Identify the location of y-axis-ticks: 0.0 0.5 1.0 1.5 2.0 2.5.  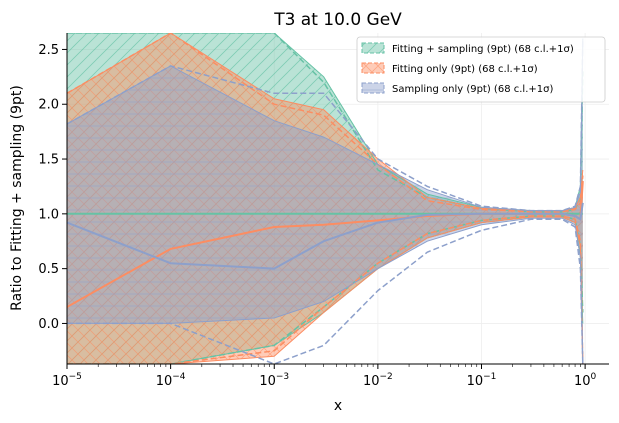
(52, 187).